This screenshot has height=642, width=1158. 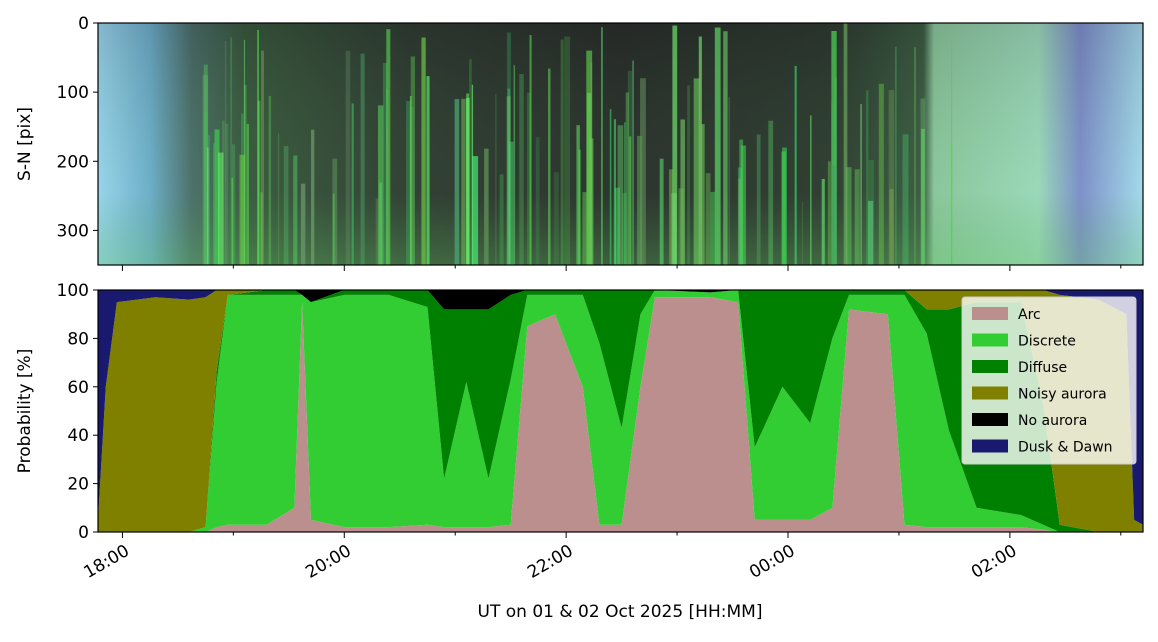 What do you see at coordinates (78, 436) in the screenshot?
I see `y-tick-label: 40` at bounding box center [78, 436].